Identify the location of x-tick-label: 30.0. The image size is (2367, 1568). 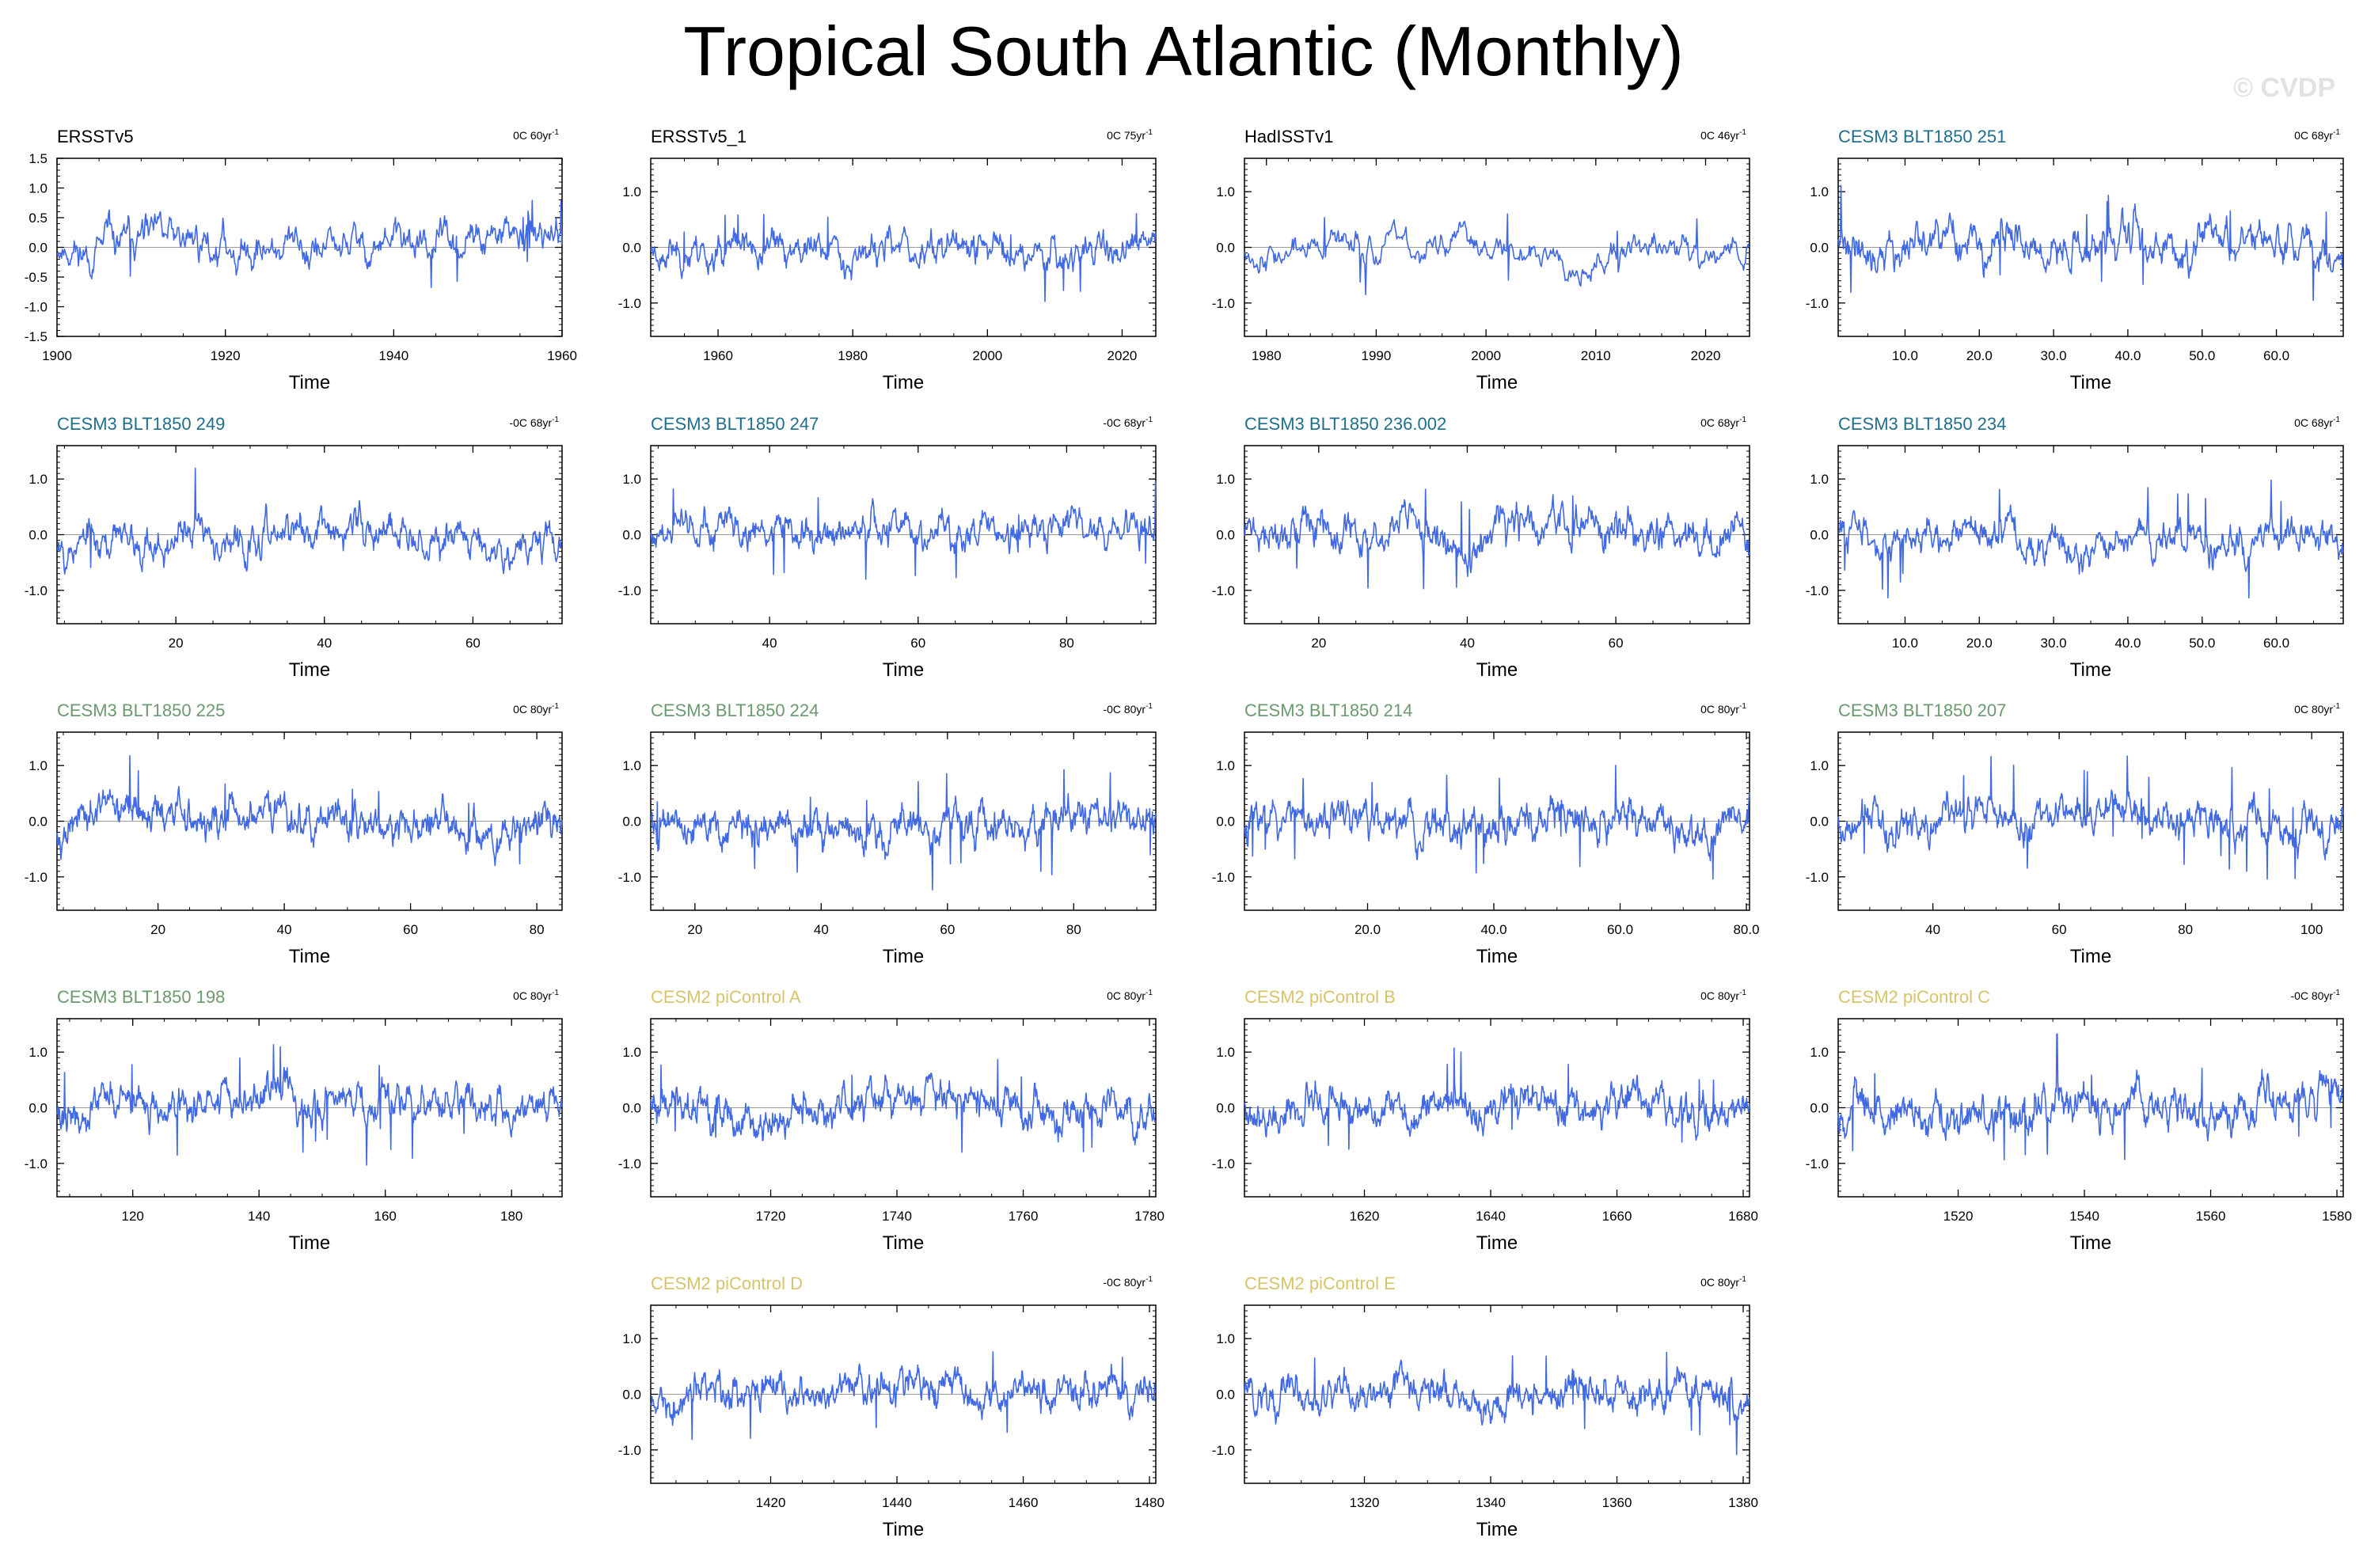
(2054, 643).